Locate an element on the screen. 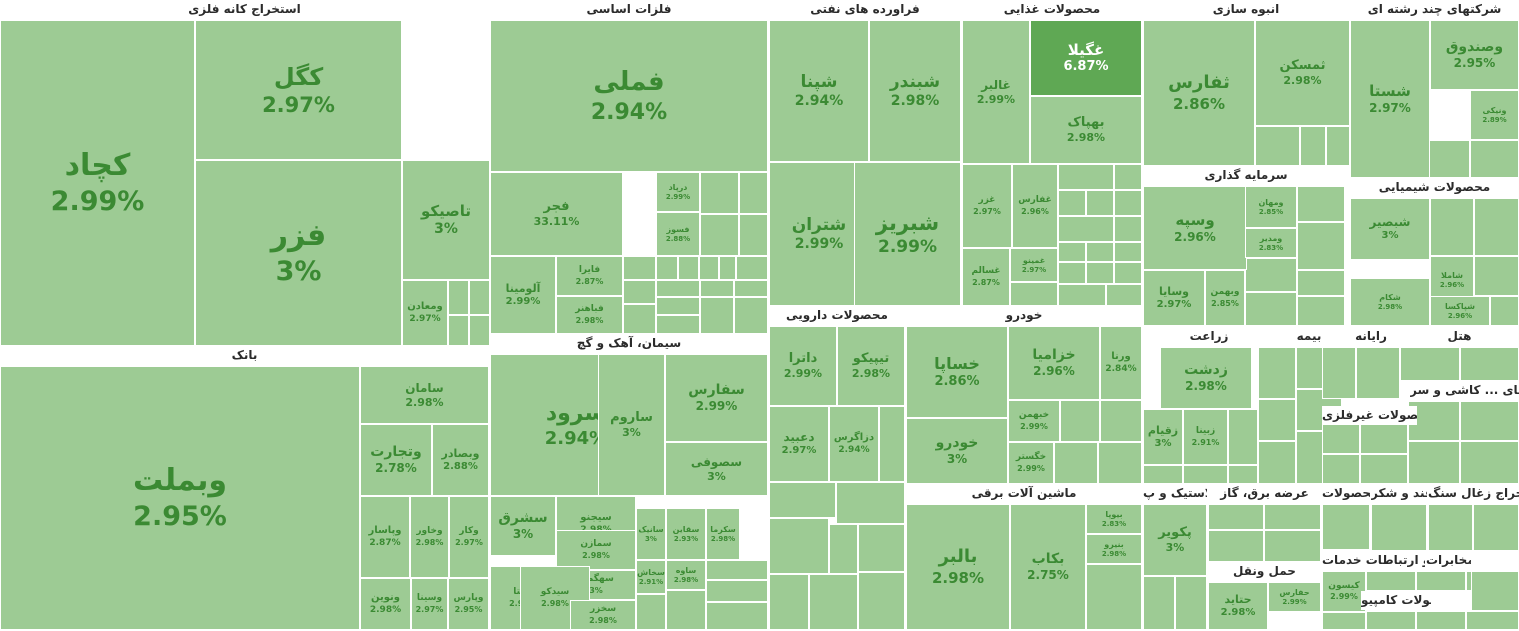 This screenshot has width=1519, height=631. treemap-tile: سخزر 2.98% is located at coordinates (603, 615).